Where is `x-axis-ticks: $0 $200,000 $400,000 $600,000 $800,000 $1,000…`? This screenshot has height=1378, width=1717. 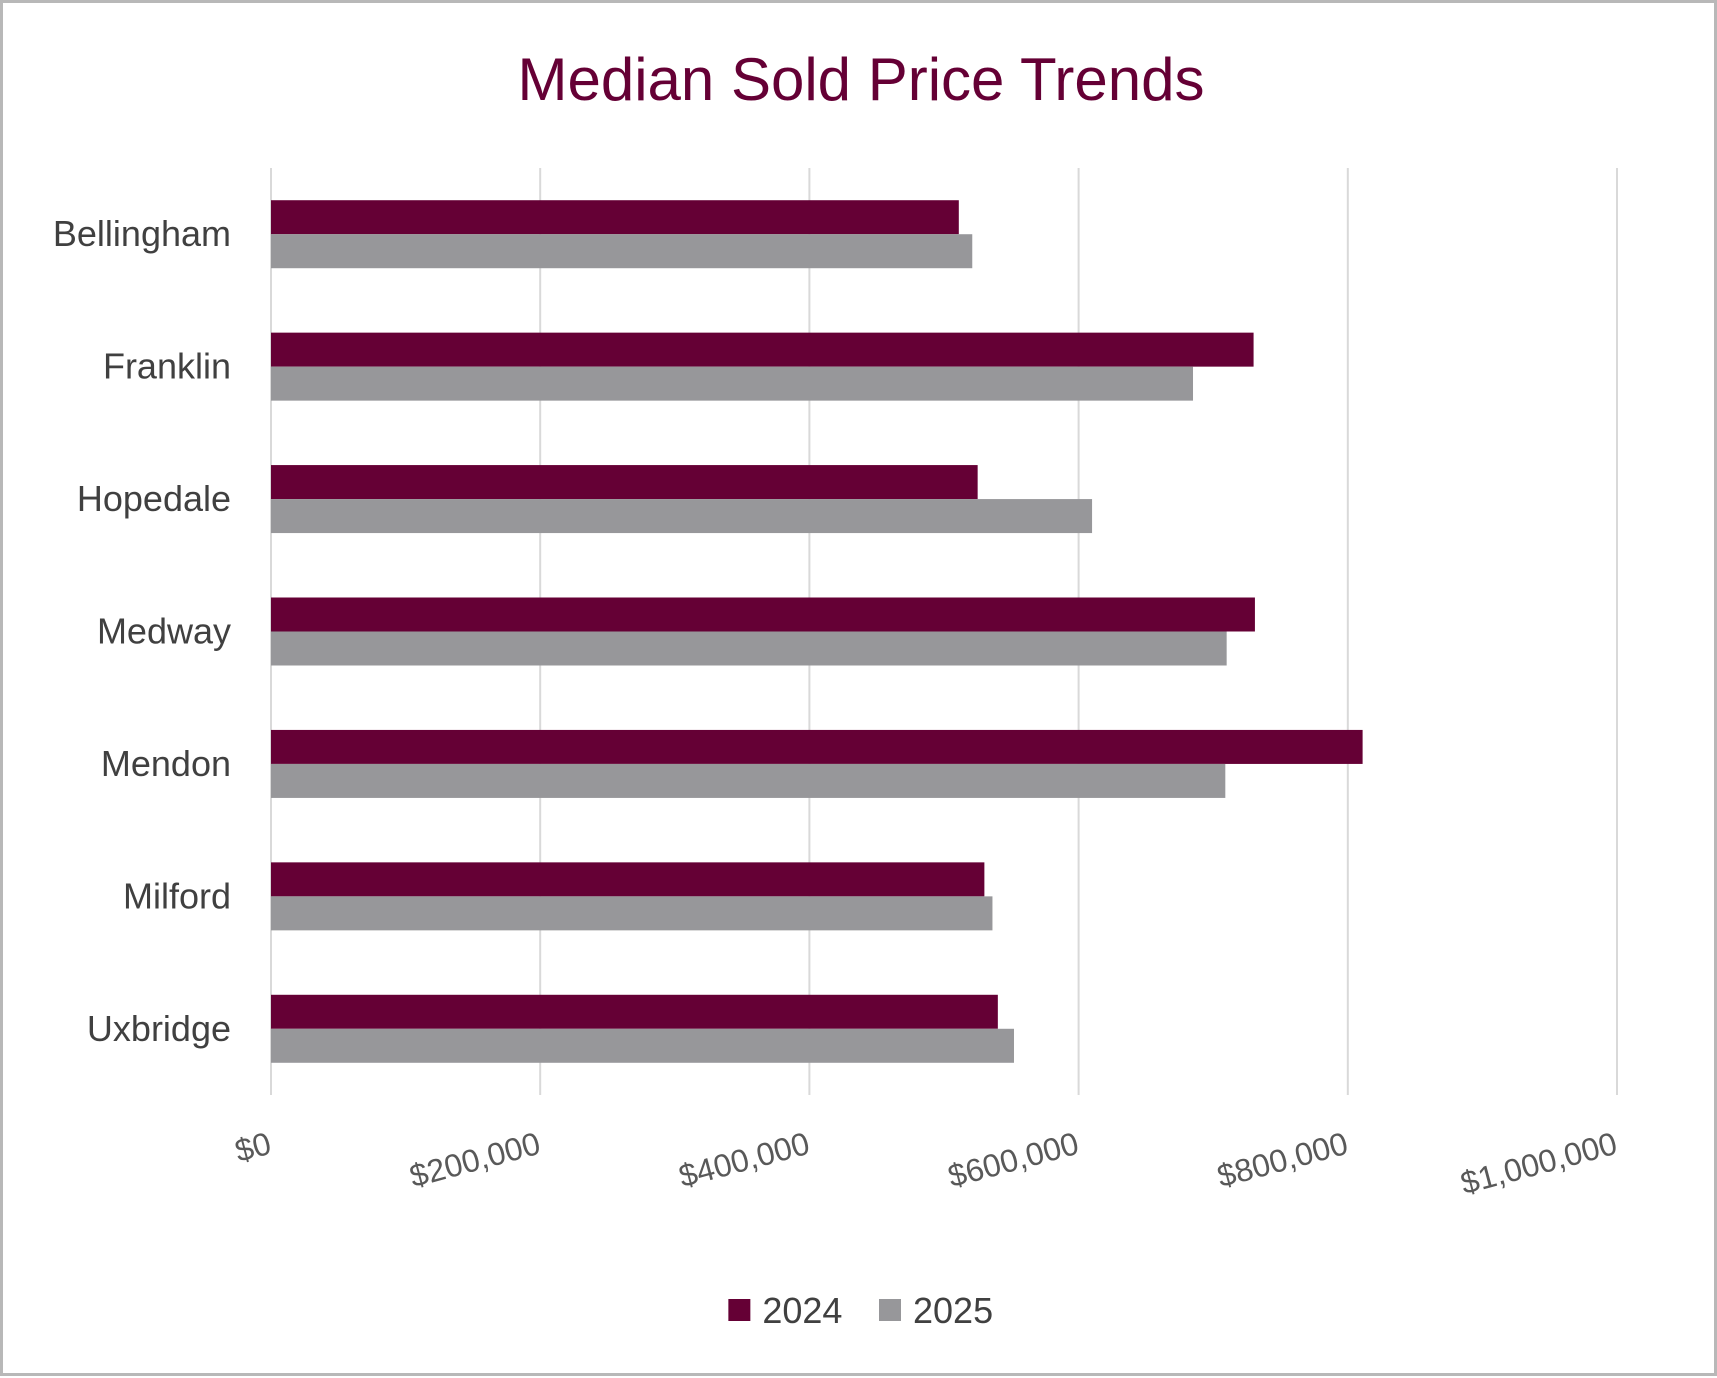 x-axis-ticks: $0 $200,000 $400,000 $600,000 $800,000 $1,000… is located at coordinates (926, 1163).